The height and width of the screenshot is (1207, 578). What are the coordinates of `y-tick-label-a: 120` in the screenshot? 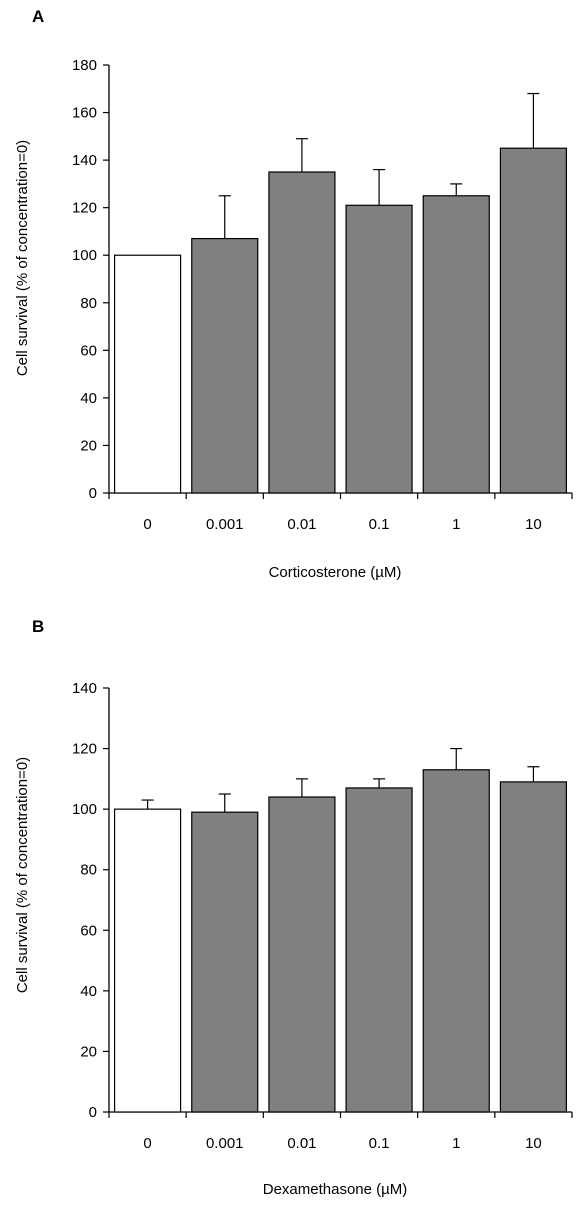 It's located at (84, 208).